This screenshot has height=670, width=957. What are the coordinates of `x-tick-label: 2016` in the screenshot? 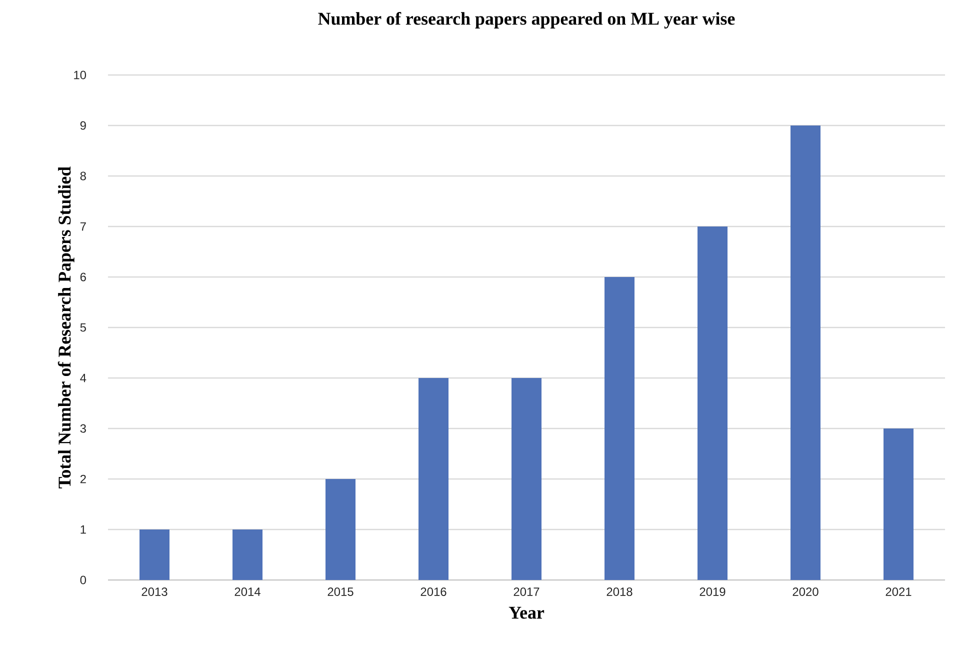 It's located at (433, 592).